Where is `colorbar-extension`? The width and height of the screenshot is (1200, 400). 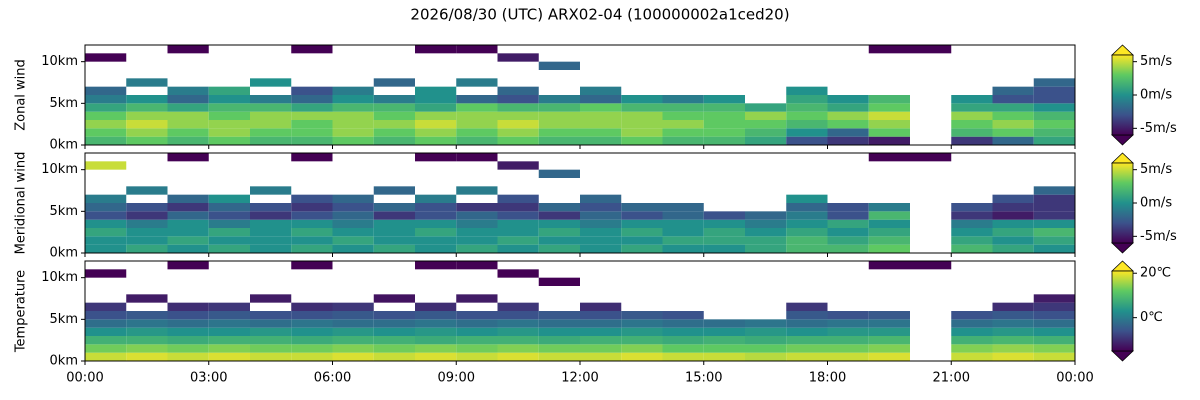 colorbar-extension is located at coordinates (1122, 248).